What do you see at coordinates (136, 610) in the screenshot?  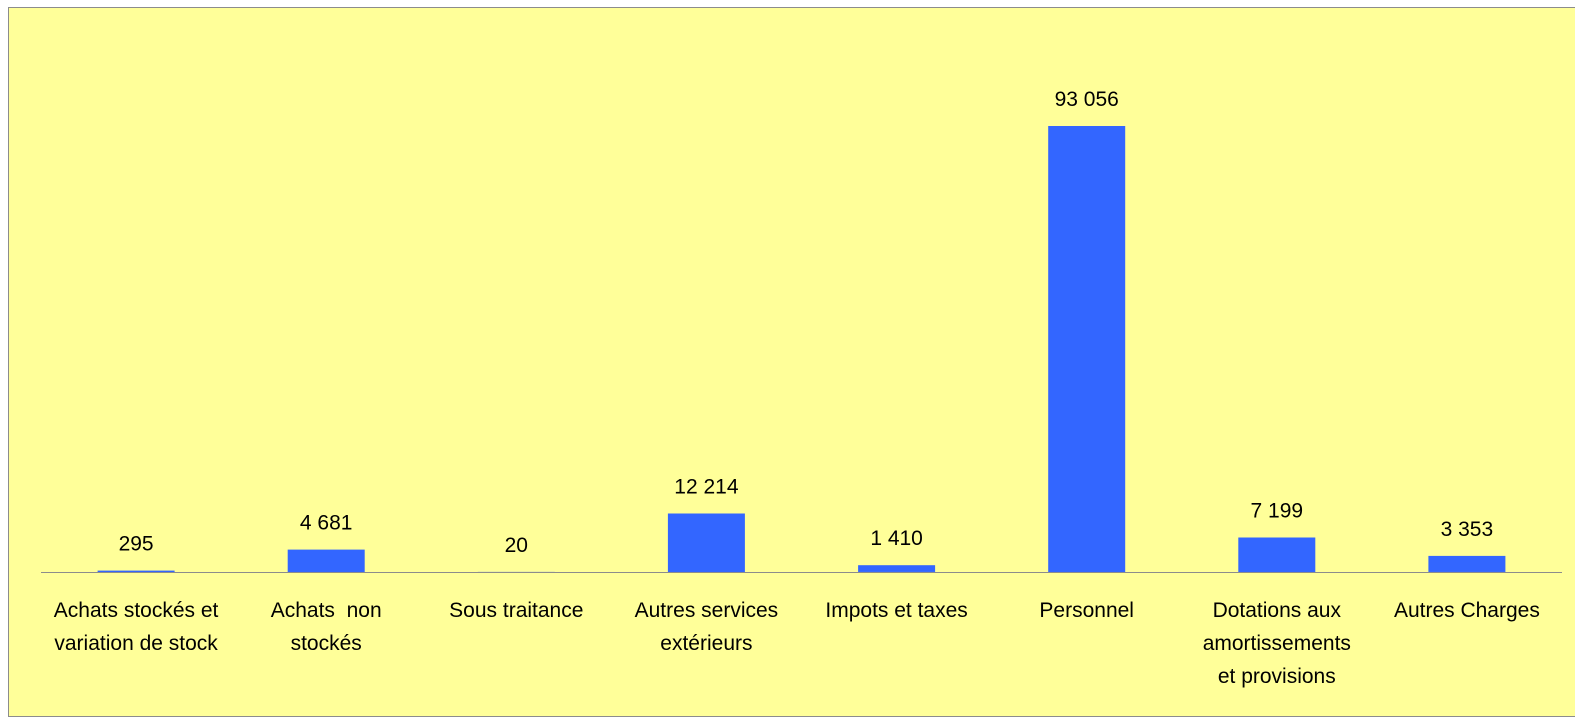 I see `category-label: Achats stockés et` at bounding box center [136, 610].